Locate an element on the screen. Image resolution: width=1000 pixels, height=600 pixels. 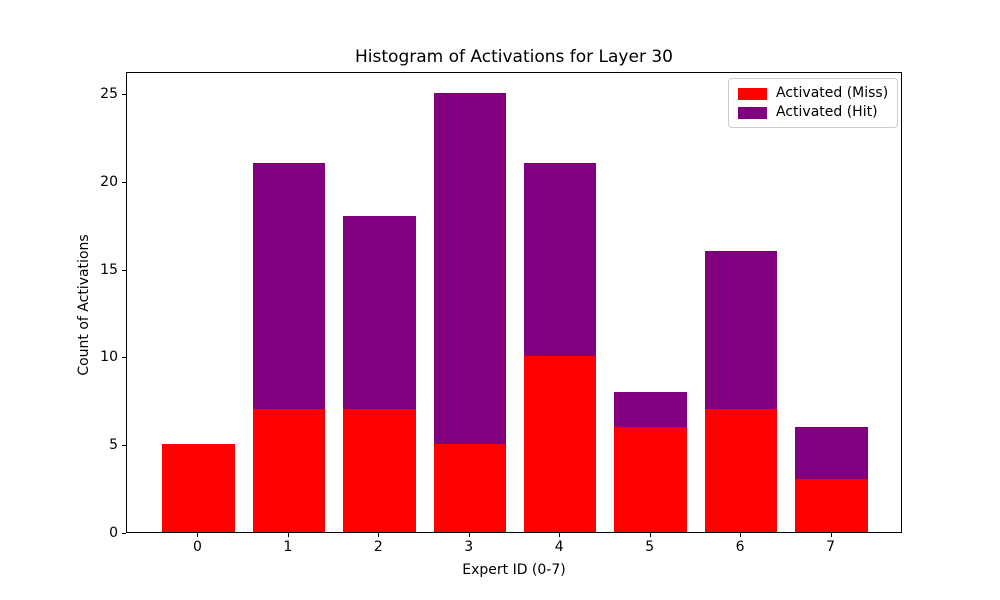
y-tick-label-10: 10 is located at coordinates (109, 357).